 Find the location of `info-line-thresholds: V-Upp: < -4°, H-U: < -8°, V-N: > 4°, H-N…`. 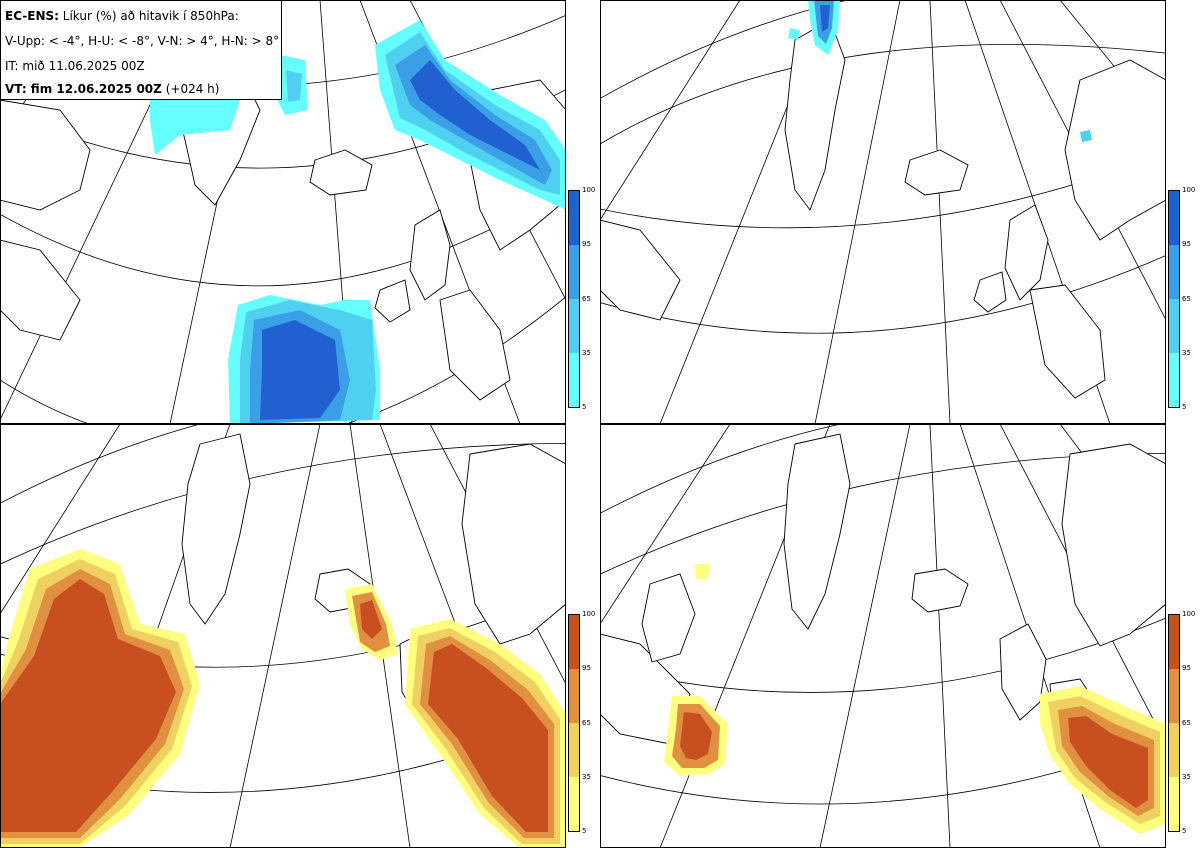

info-line-thresholds: V-Upp: < -4°, H-U: < -8°, V-N: > 4°, H-N… is located at coordinates (142, 41).